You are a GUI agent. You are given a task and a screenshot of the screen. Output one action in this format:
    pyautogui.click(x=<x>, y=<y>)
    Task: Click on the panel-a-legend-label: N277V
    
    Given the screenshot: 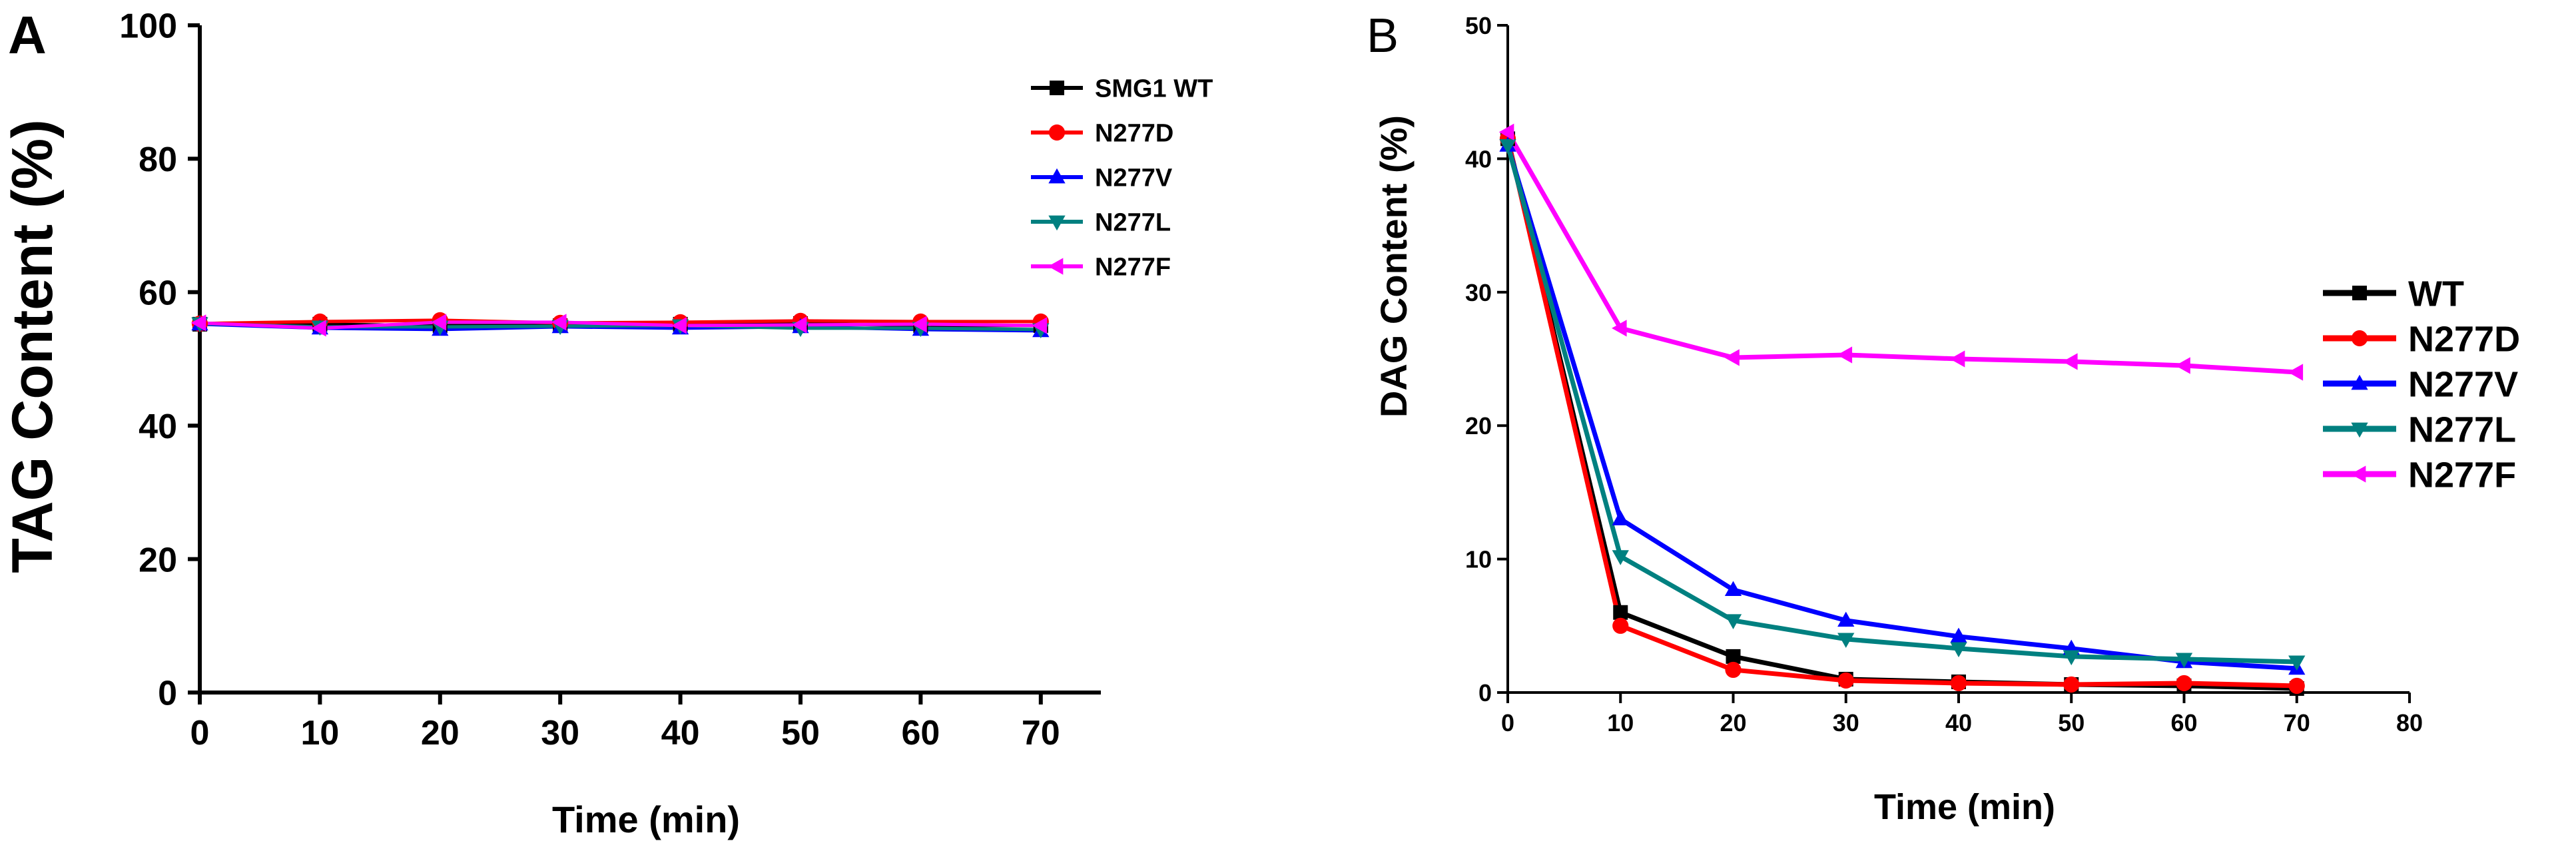 What is the action you would take?
    pyautogui.click(x=1134, y=178)
    